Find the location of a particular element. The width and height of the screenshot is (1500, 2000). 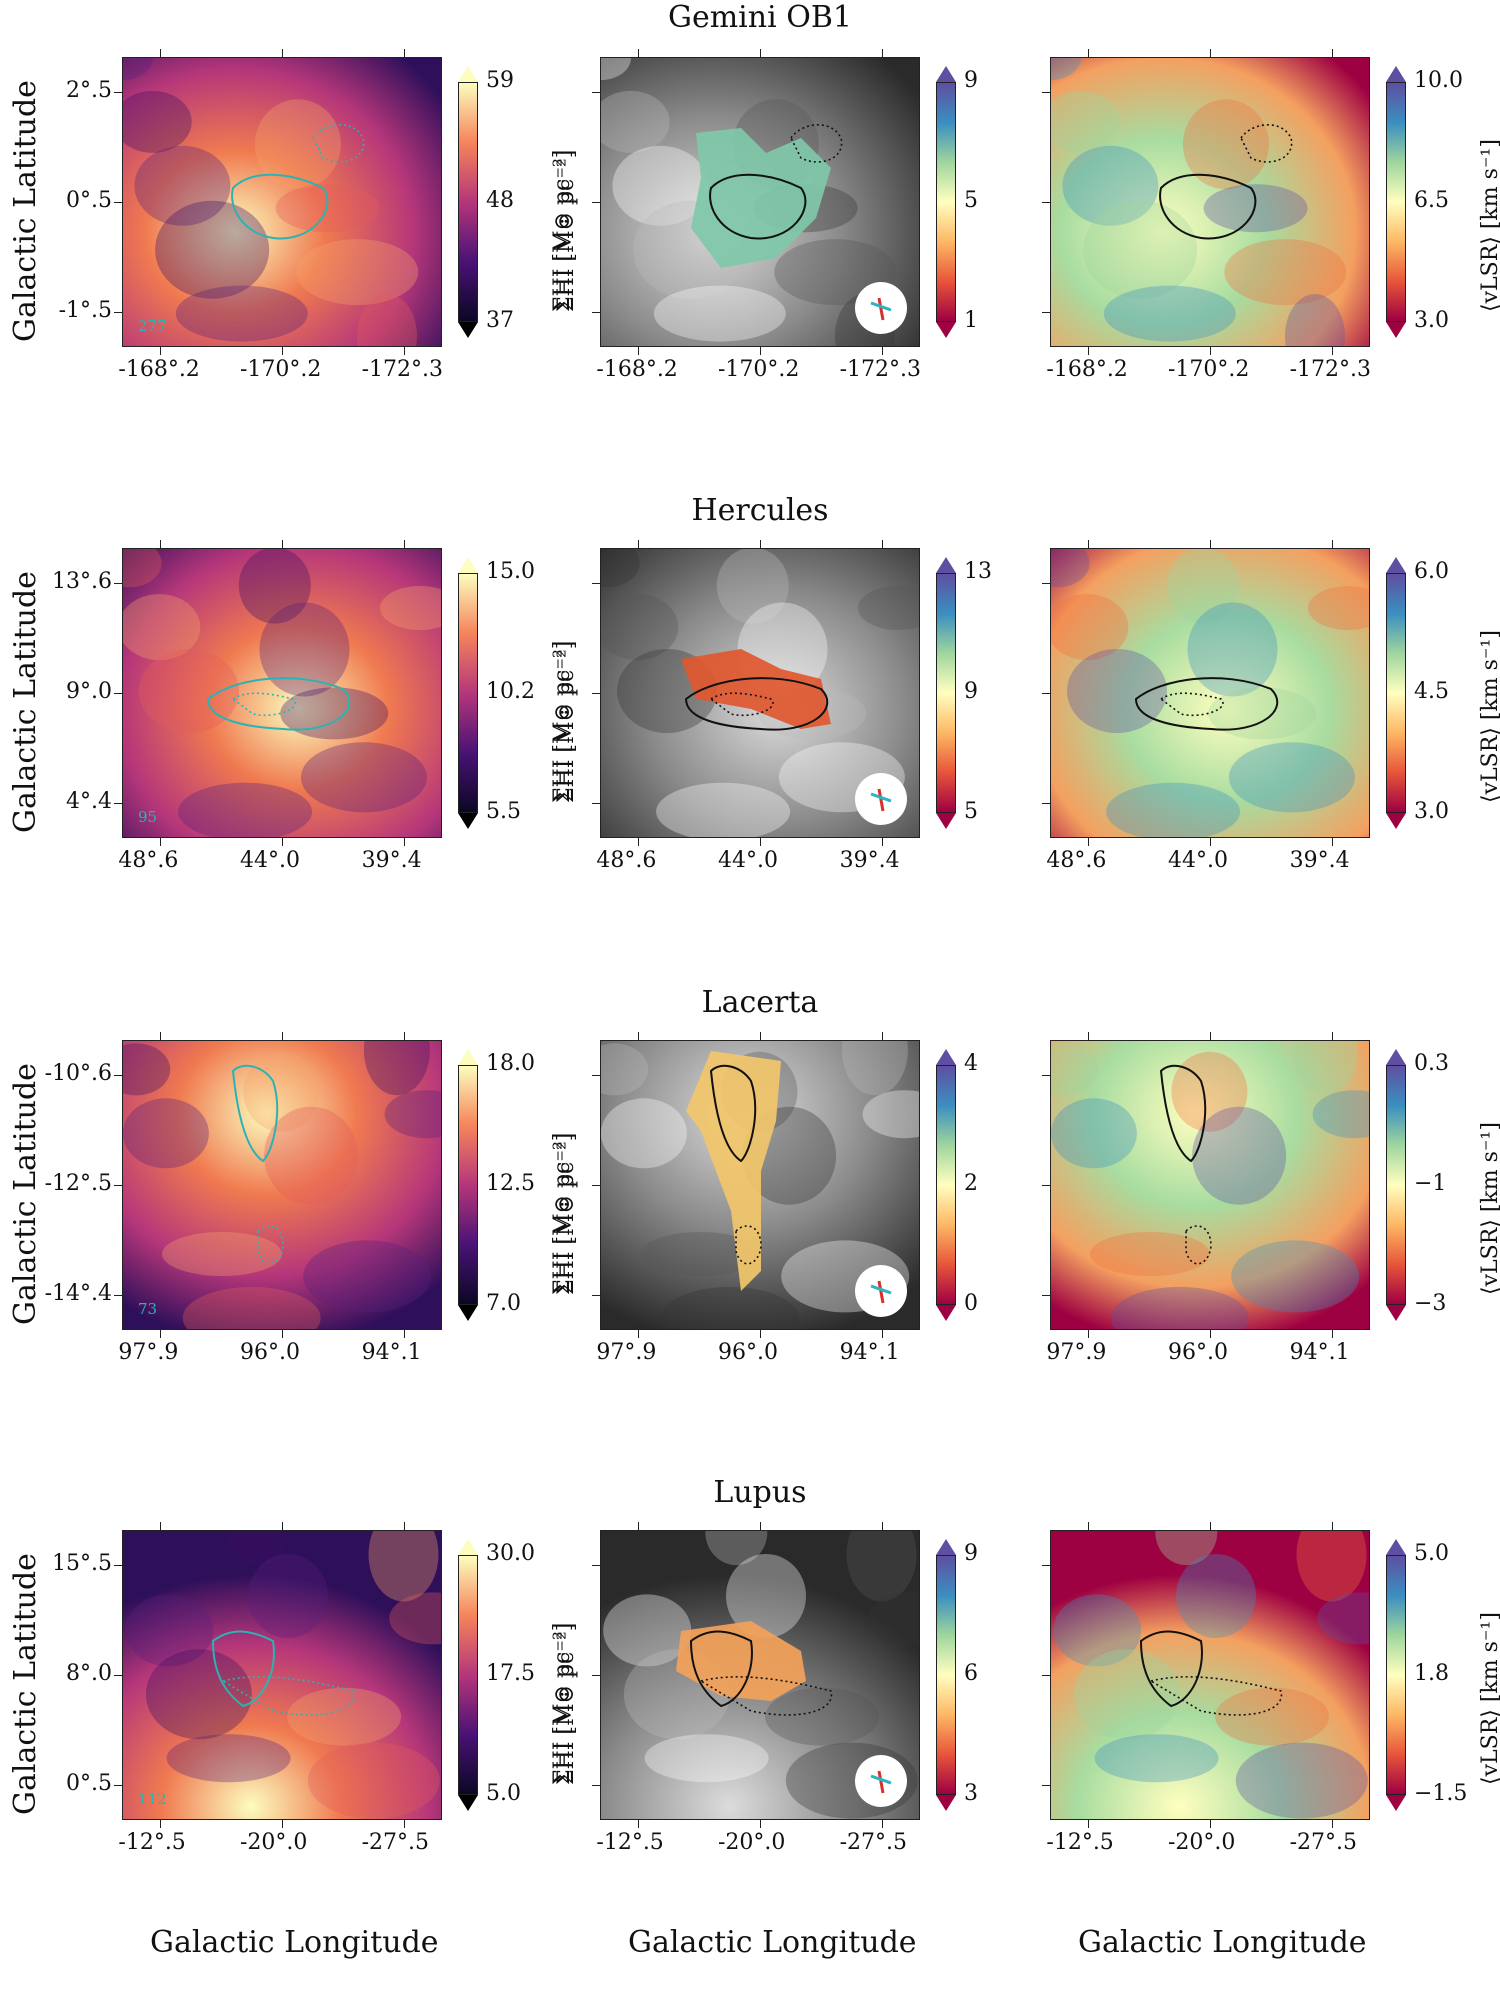

x-tick-label: -12°.5 is located at coordinates (630, 1842).